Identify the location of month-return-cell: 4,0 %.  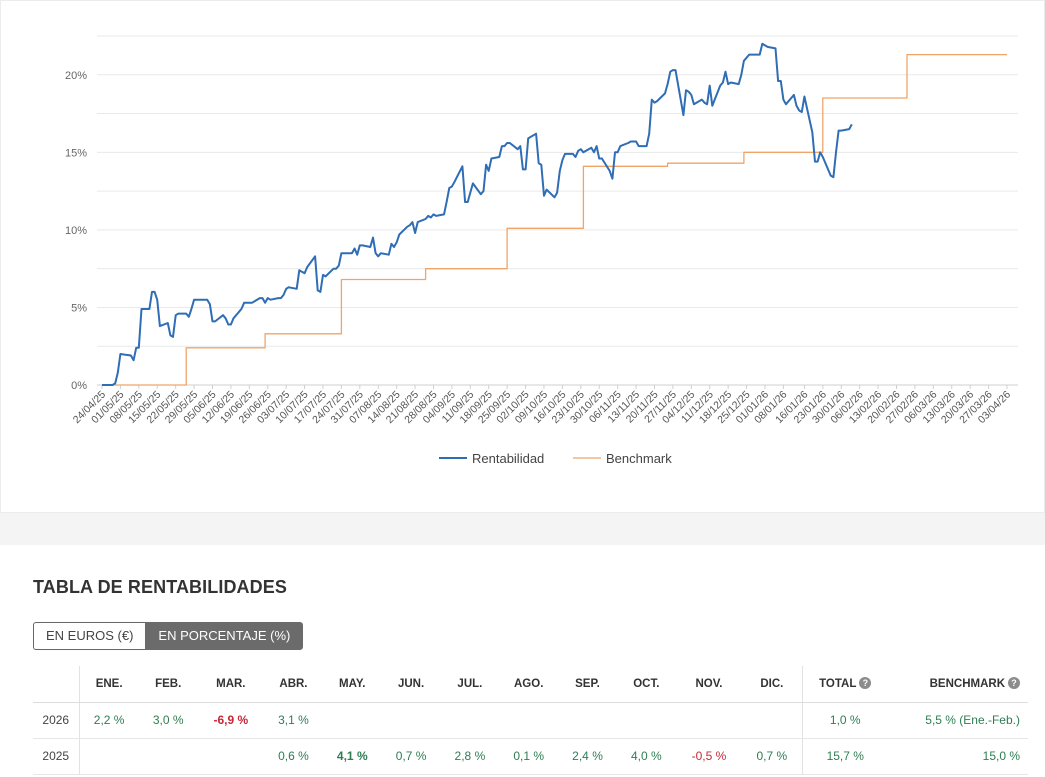
(646, 756).